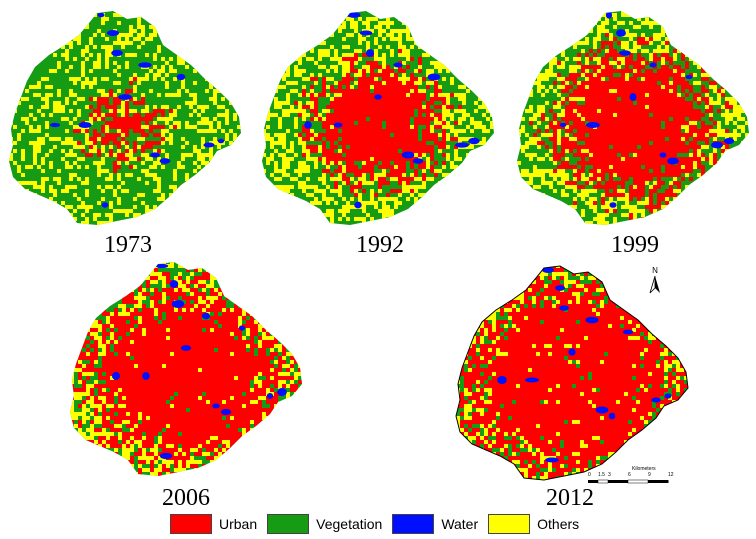 This screenshot has height=539, width=756. I want to click on north-arrow-icon, so click(654, 284).